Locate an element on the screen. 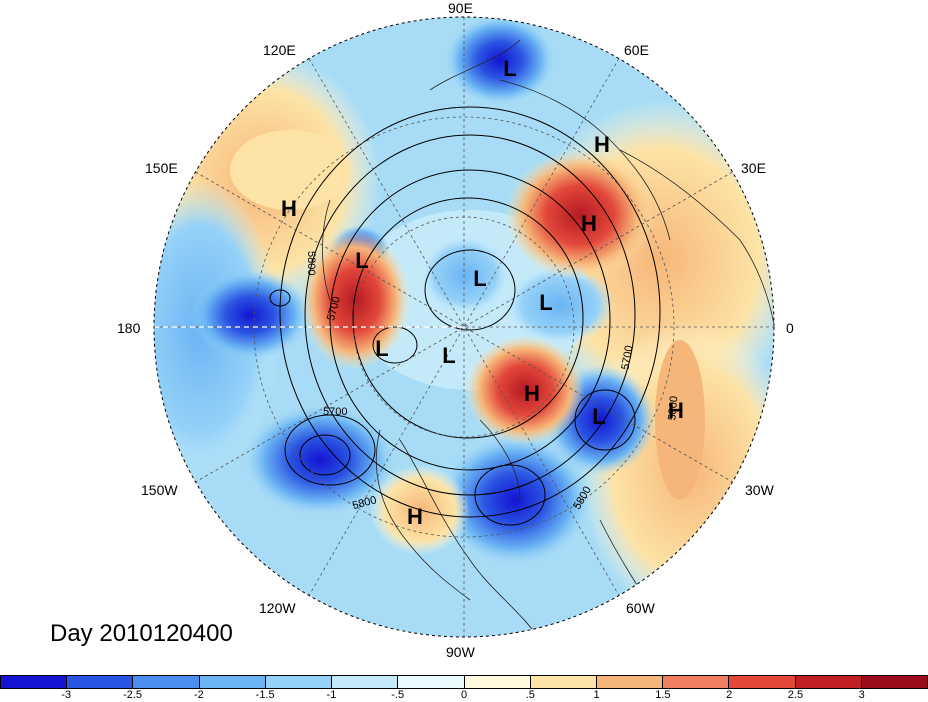 The height and width of the screenshot is (702, 928). colorbar-label: .5 is located at coordinates (530, 695).